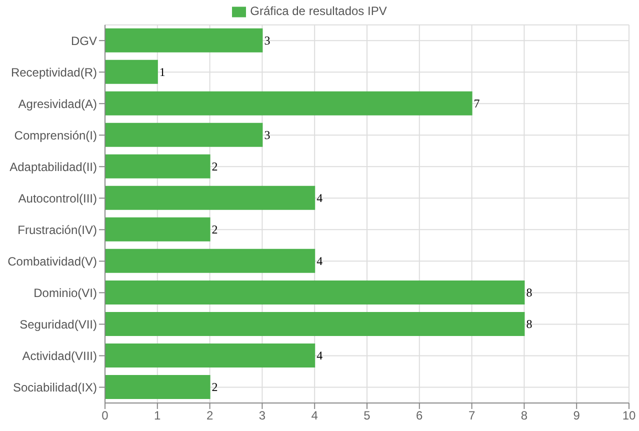 The height and width of the screenshot is (431, 639). What do you see at coordinates (210, 415) in the screenshot?
I see `x-tick-label: 2` at bounding box center [210, 415].